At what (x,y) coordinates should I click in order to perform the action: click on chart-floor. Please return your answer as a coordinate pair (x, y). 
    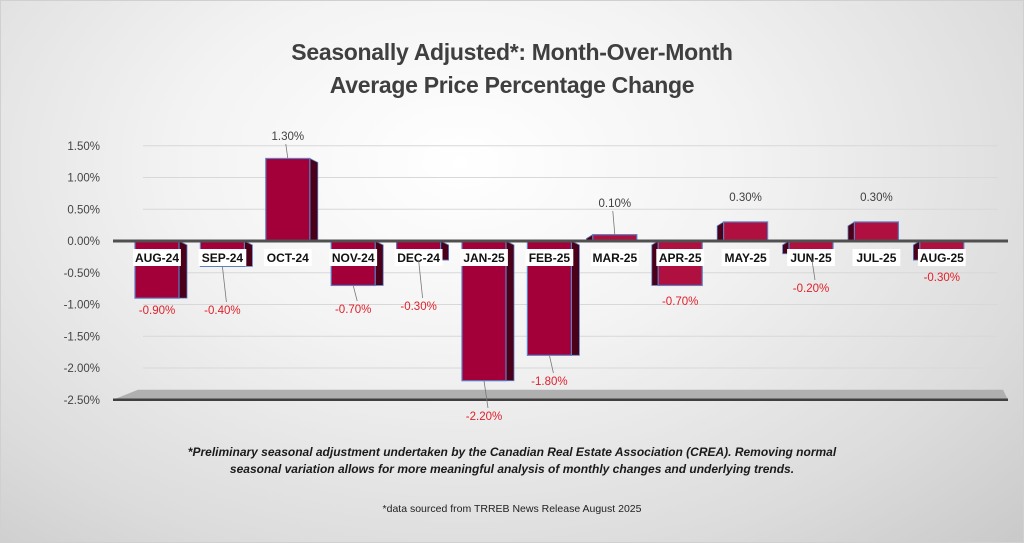
    Looking at the image, I should click on (560, 395).